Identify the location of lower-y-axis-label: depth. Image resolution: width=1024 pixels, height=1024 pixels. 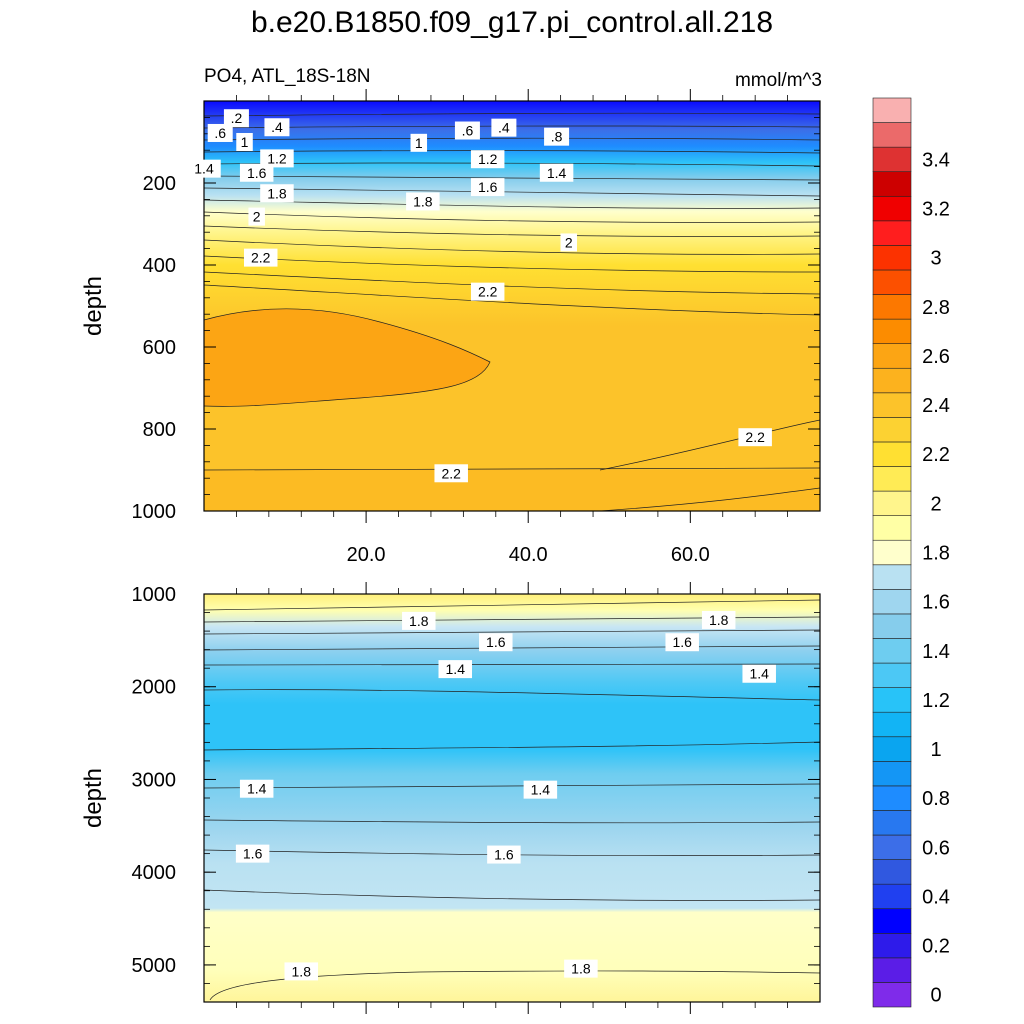
(93, 798).